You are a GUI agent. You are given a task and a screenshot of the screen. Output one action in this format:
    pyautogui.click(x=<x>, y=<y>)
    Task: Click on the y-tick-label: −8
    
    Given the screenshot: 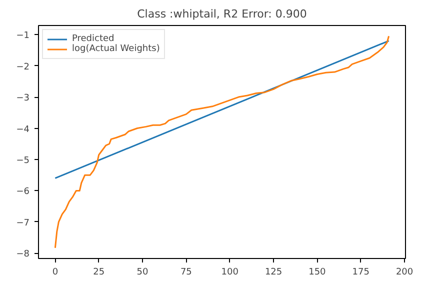 What is the action you would take?
    pyautogui.click(x=23, y=255)
    